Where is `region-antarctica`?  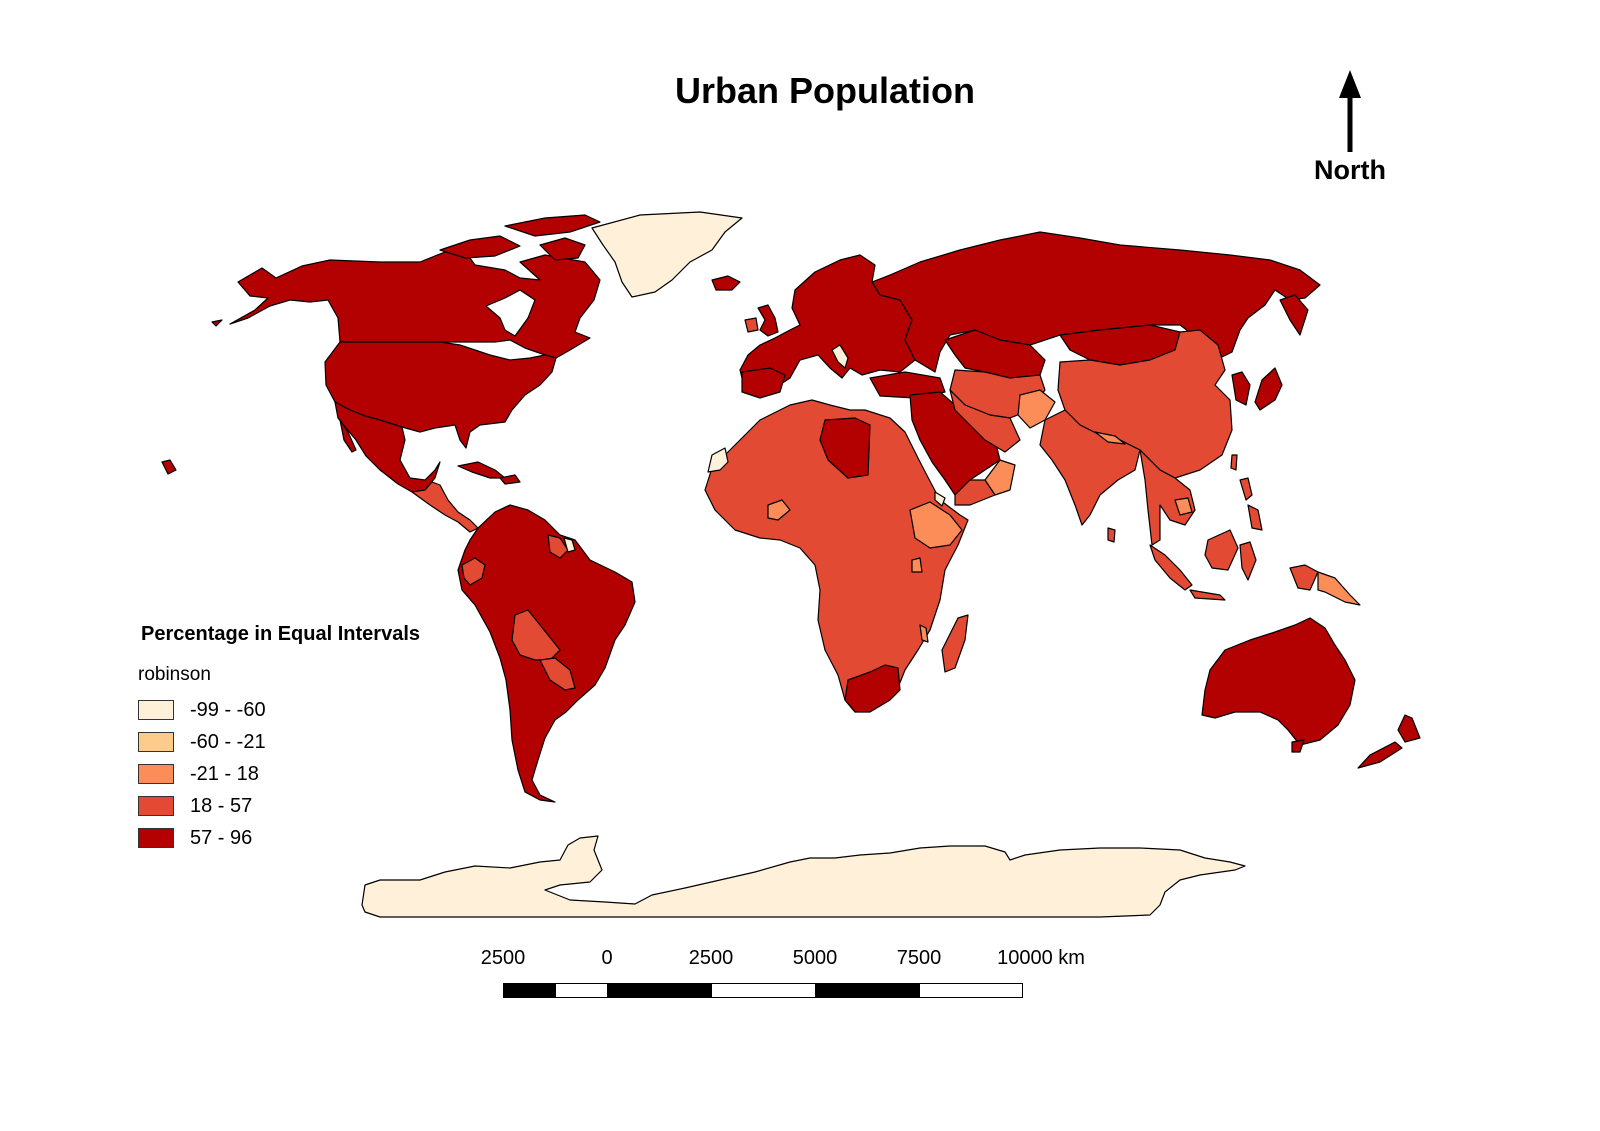 region-antarctica is located at coordinates (803, 876).